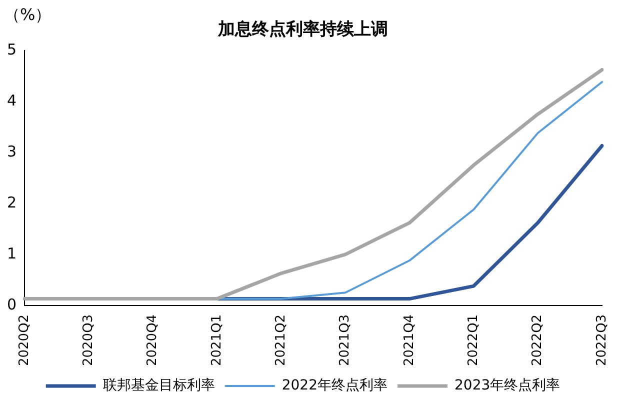 Image resolution: width=622 pixels, height=403 pixels. What do you see at coordinates (11, 151) in the screenshot?
I see `y-tick-label: 3` at bounding box center [11, 151].